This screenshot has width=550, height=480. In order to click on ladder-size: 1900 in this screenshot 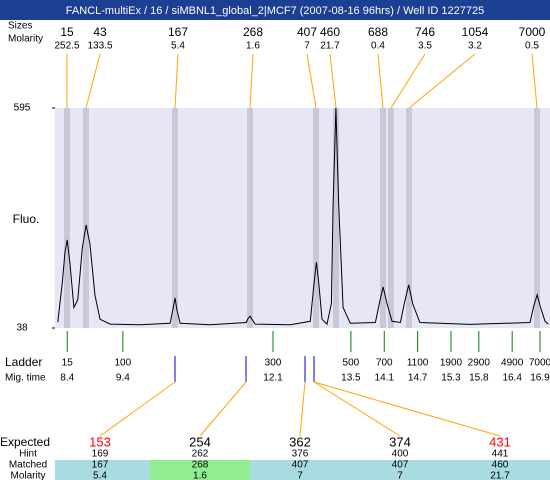, I will do `click(451, 363)`.